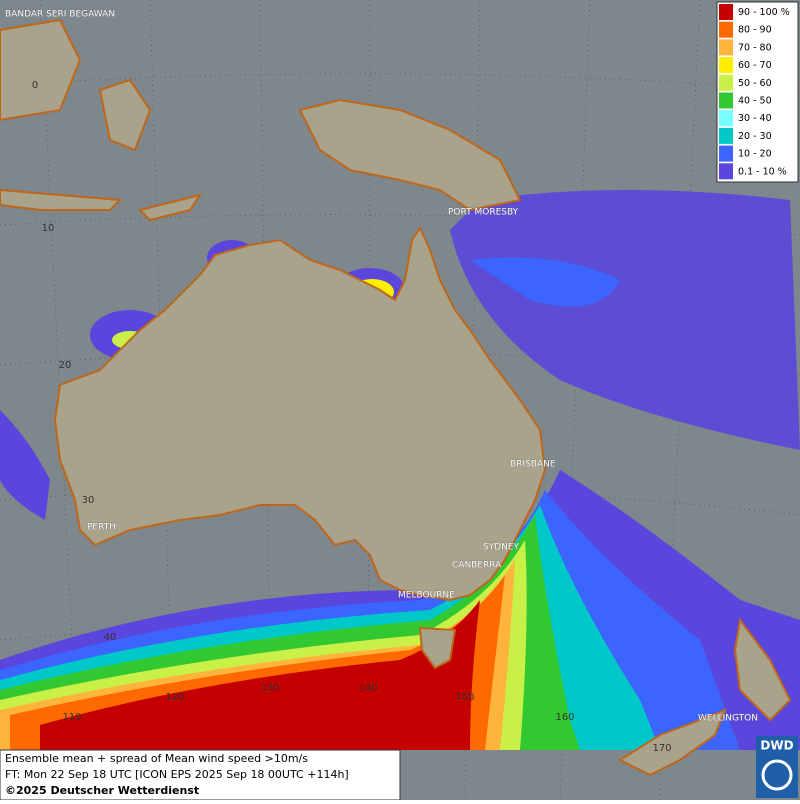  I want to click on city-label: PERTH, so click(101, 528).